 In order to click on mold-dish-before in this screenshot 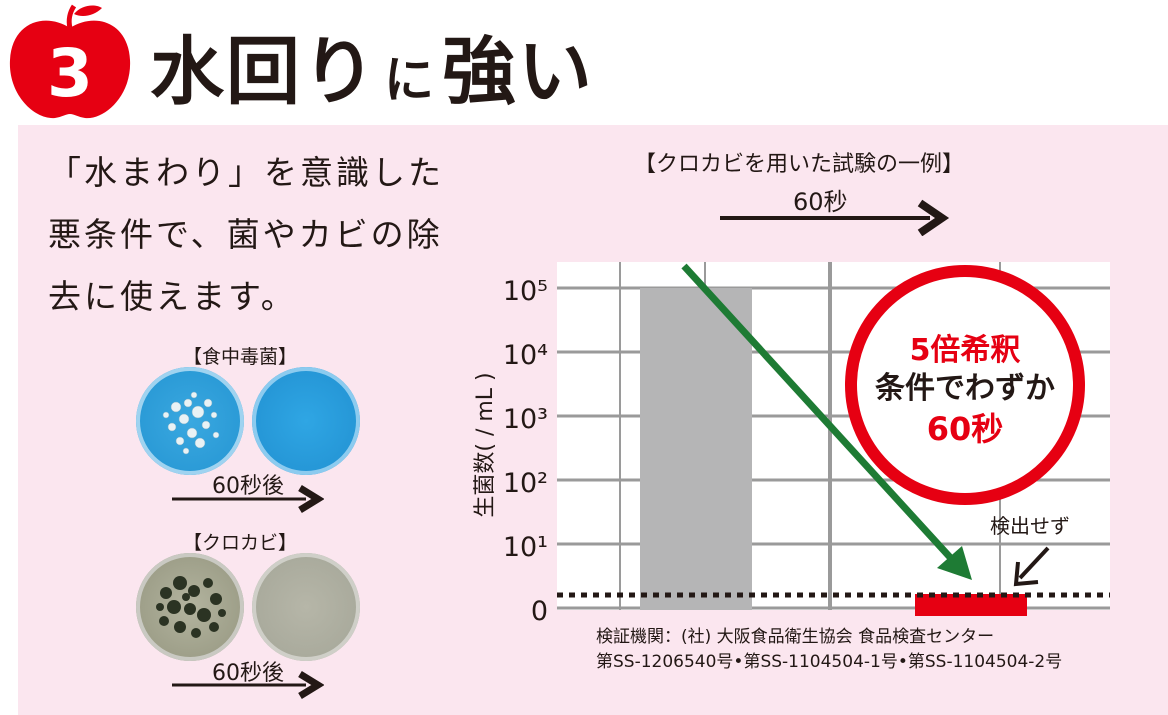, I will do `click(190, 607)`.